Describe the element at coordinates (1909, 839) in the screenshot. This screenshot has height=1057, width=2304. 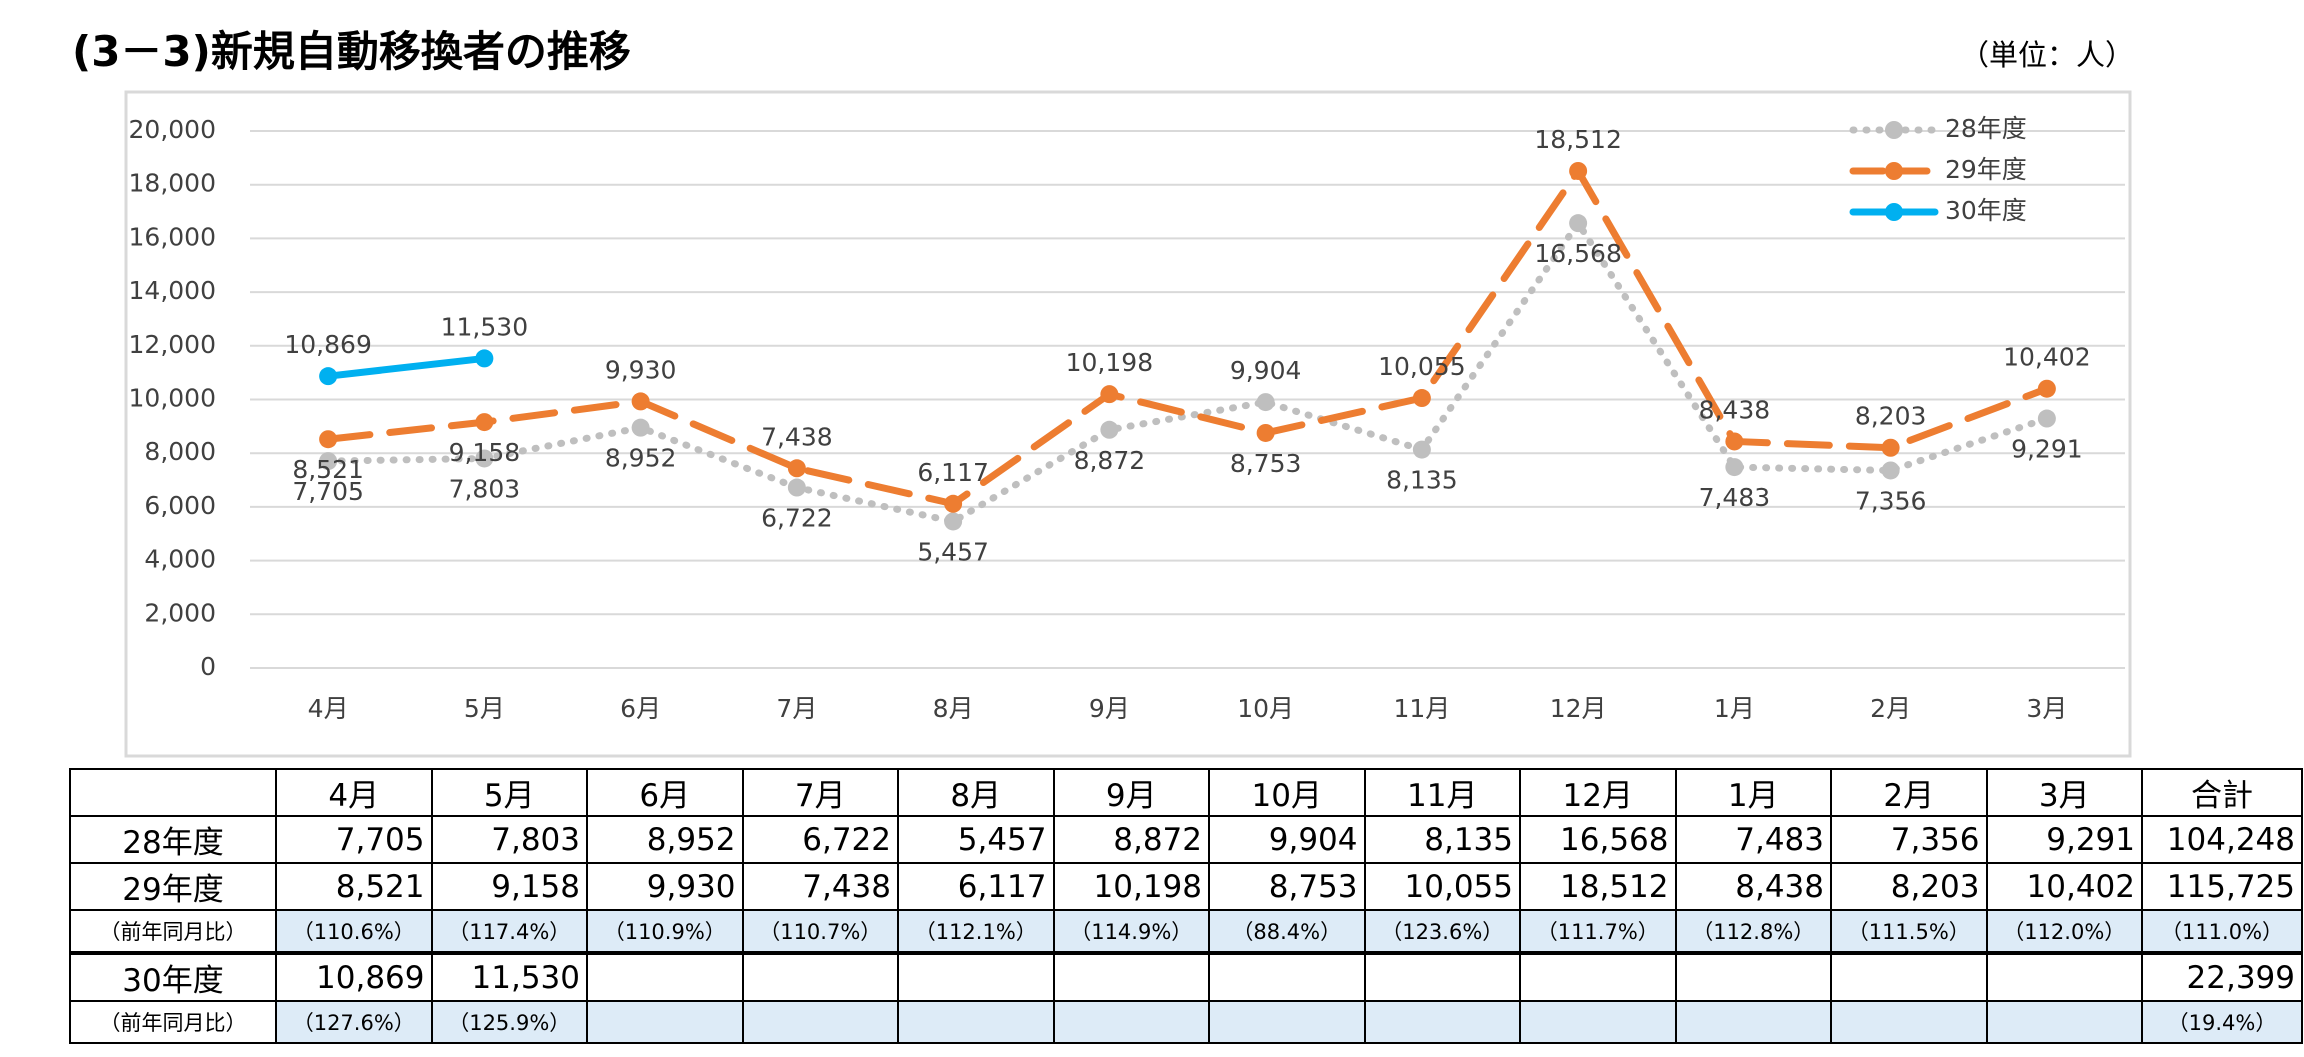
I see `table-cell: 7,356` at that location.